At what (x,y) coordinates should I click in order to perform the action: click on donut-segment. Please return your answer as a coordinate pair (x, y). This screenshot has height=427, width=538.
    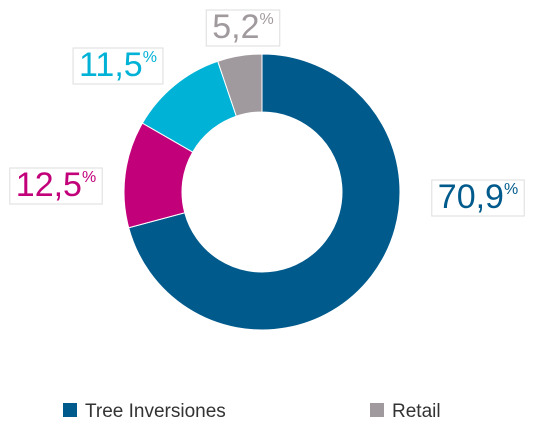
    Looking at the image, I should click on (240, 85).